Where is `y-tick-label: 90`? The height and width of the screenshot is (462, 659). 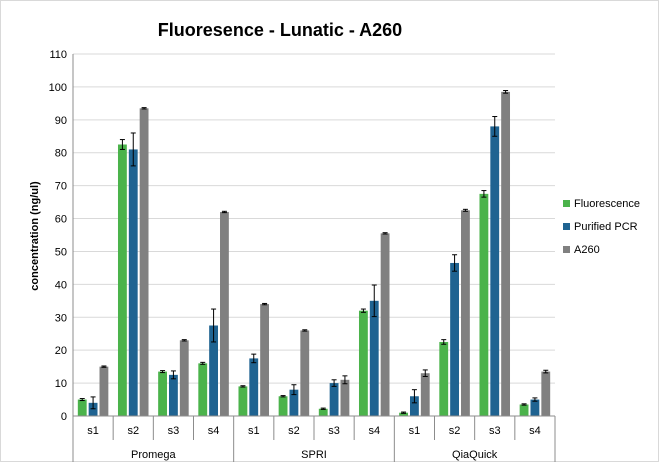
y-tick-label: 90 is located at coordinates (61, 121).